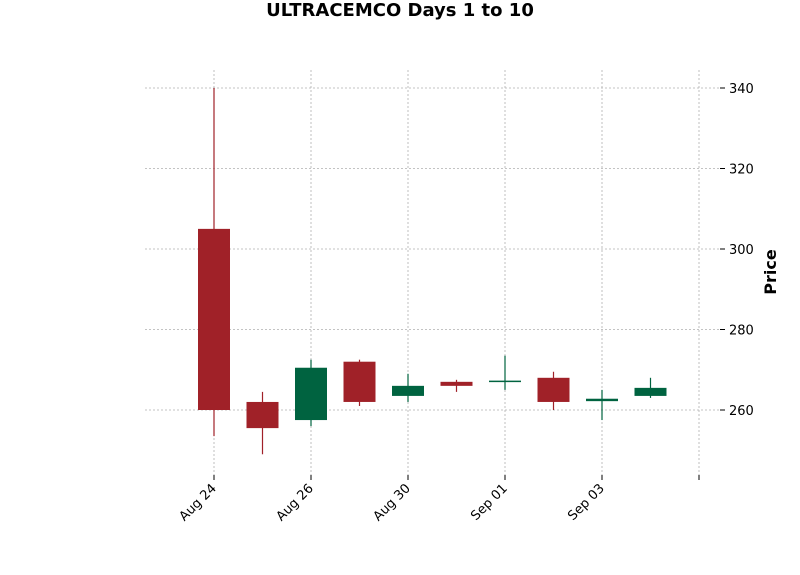 Image resolution: width=800 pixels, height=575 pixels. Describe the element at coordinates (295, 502) in the screenshot. I see `x-tick-label: Aug 26` at that location.